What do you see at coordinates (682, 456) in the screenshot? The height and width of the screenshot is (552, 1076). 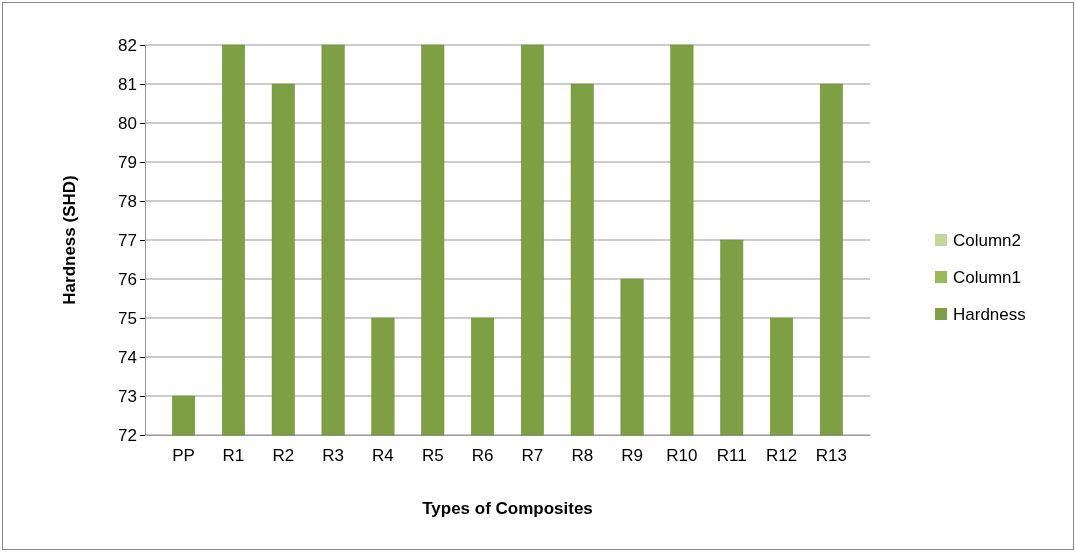 I see `x-tick-label: R10` at bounding box center [682, 456].